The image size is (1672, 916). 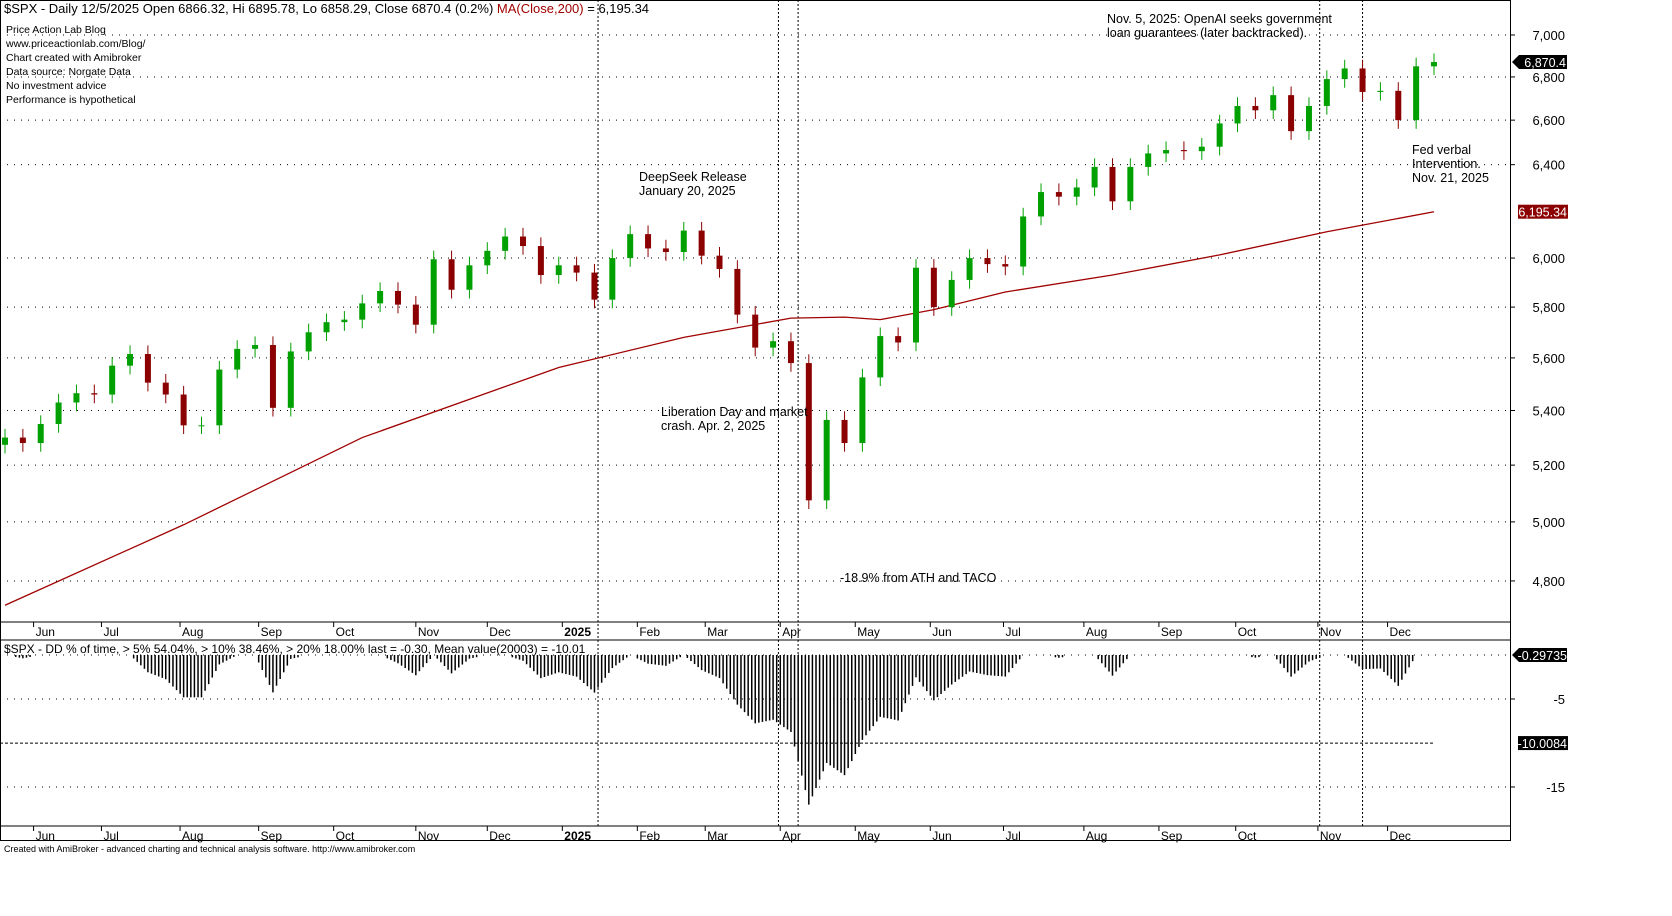 I want to click on y-tick-label: 6,400, so click(x=1548, y=165).